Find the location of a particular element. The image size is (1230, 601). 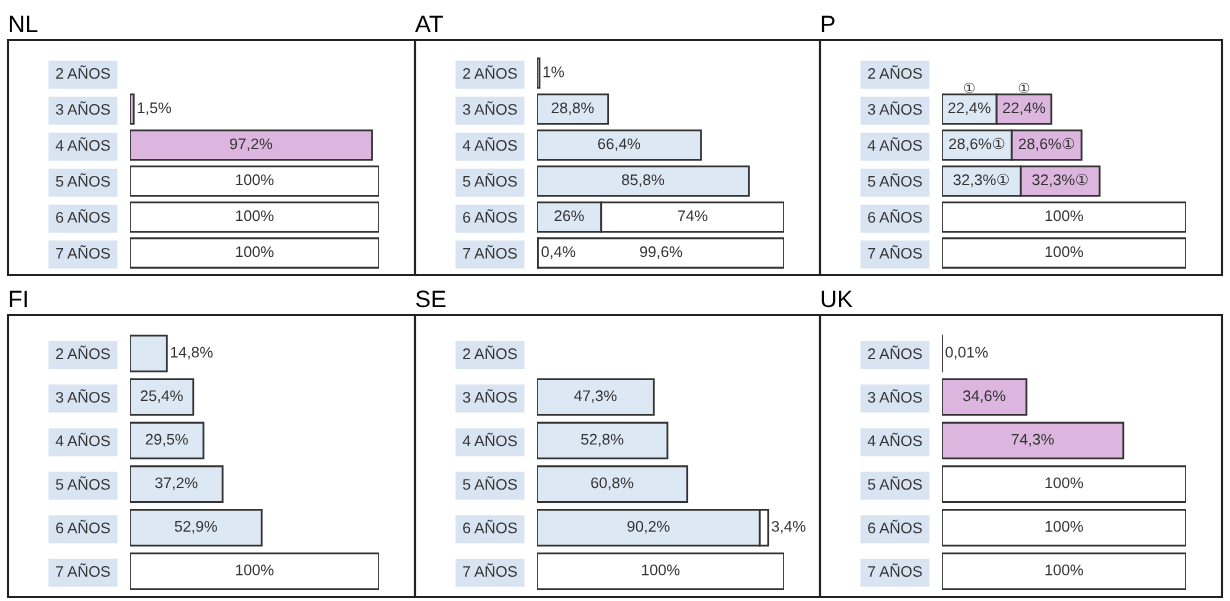

chart-title: P is located at coordinates (828, 24).